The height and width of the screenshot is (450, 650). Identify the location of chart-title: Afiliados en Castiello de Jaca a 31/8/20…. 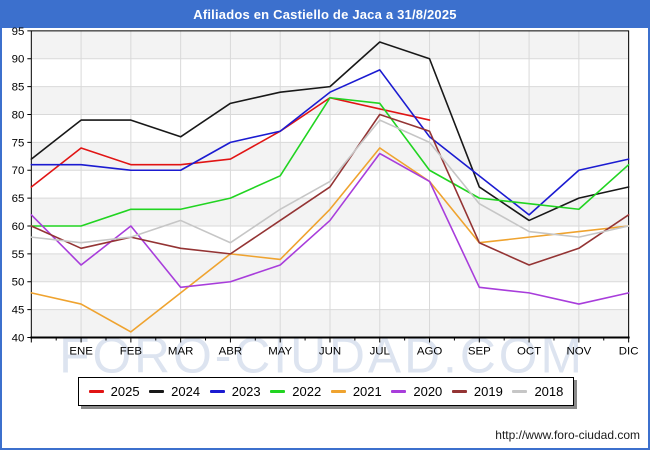
(325, 15).